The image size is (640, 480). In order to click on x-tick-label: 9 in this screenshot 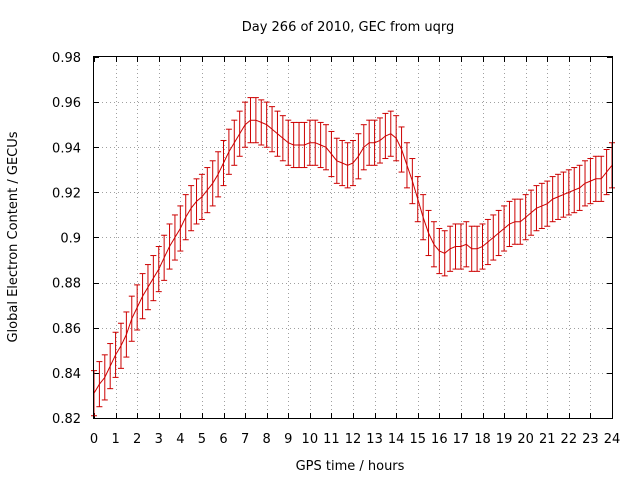, I will do `click(288, 439)`.